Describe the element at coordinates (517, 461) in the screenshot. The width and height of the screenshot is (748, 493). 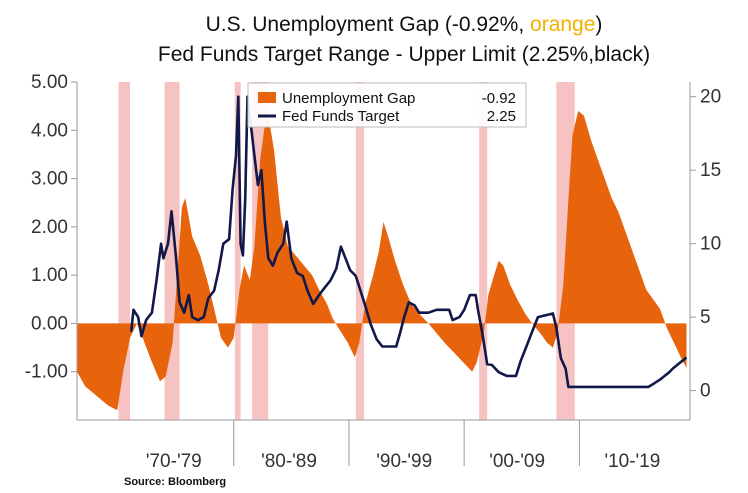
I see `decade-label: '00-'09` at that location.